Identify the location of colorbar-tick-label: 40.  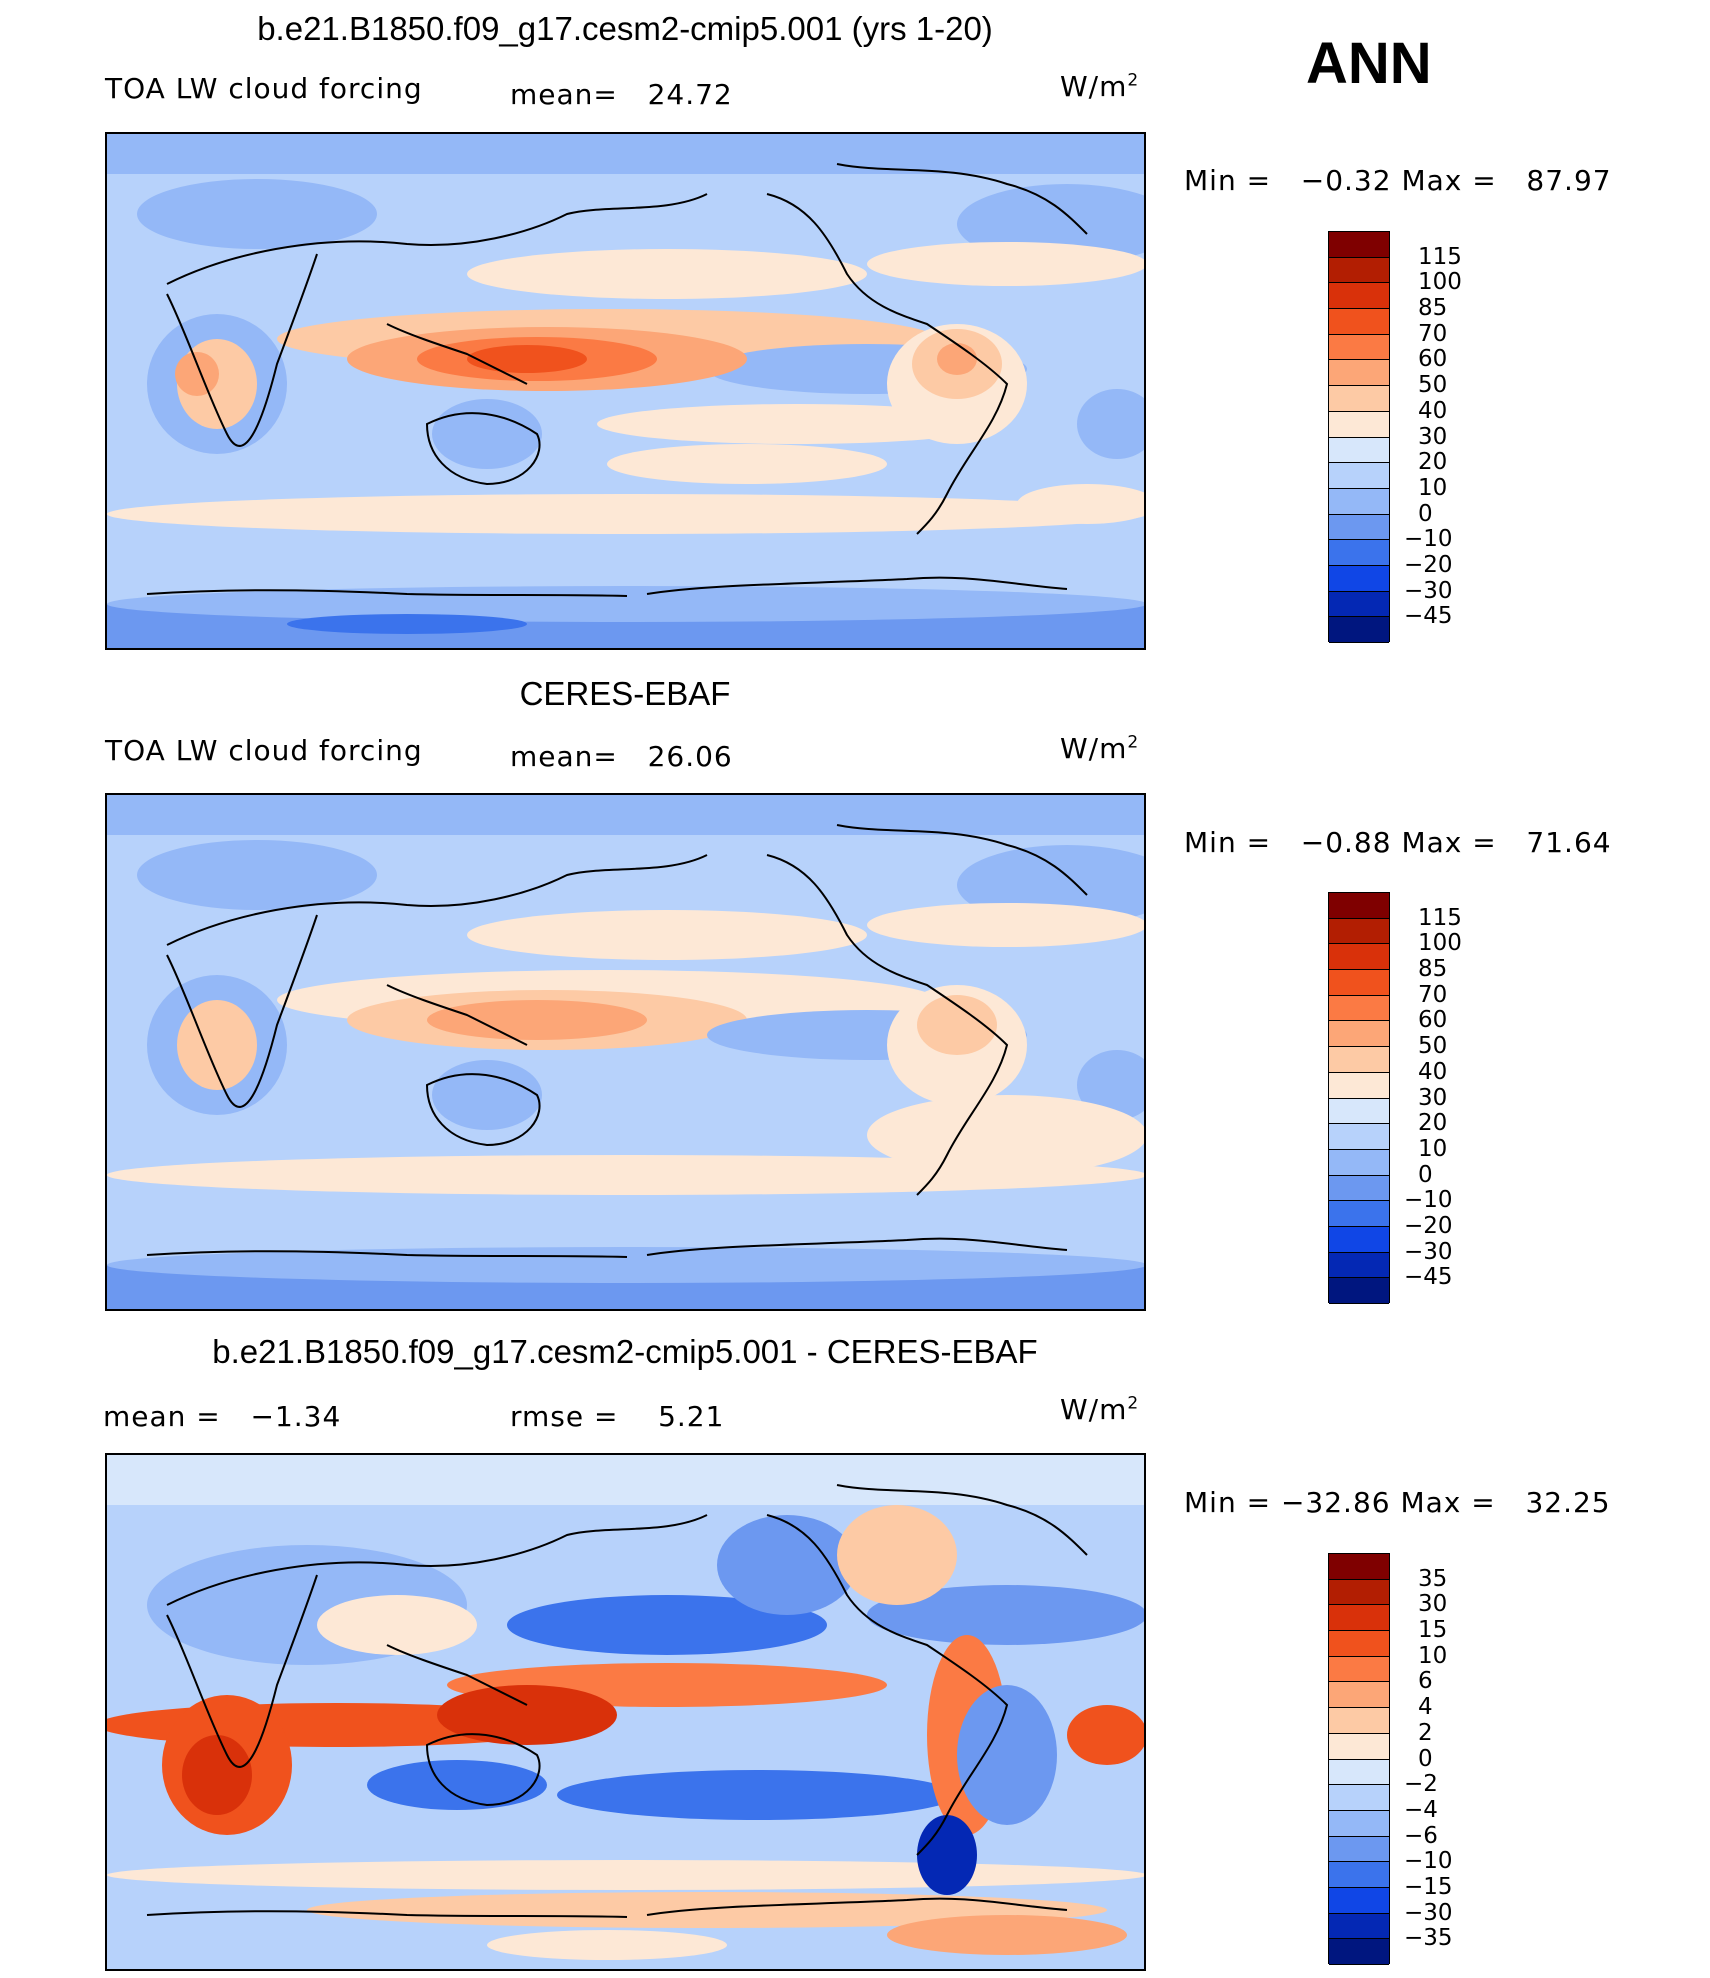
(1433, 1071).